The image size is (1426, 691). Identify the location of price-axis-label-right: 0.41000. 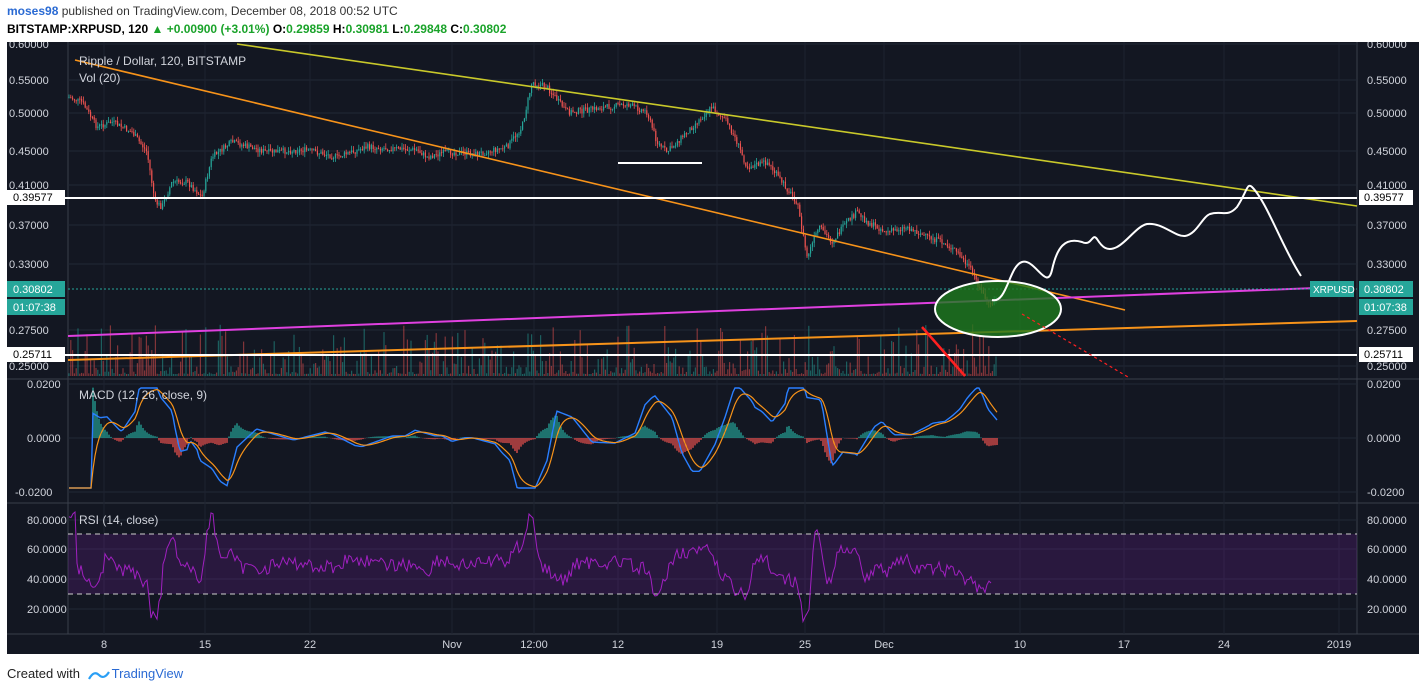
(1387, 186).